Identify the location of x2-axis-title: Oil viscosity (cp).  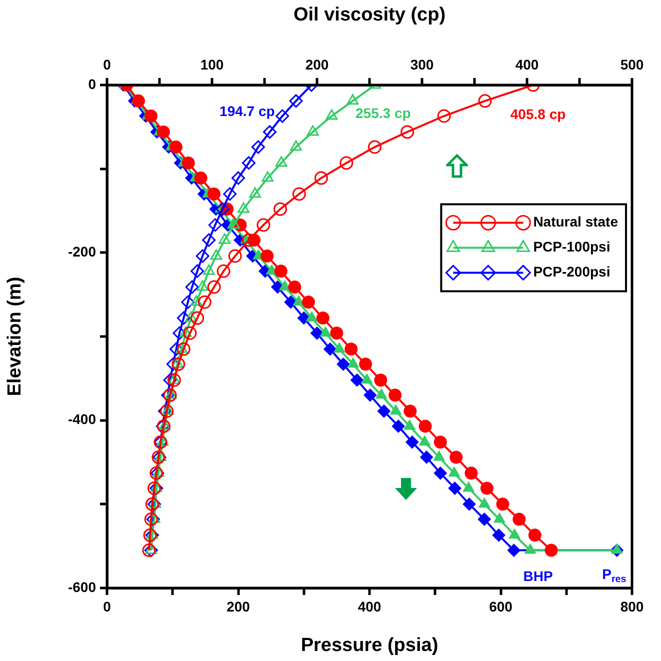
(369, 15).